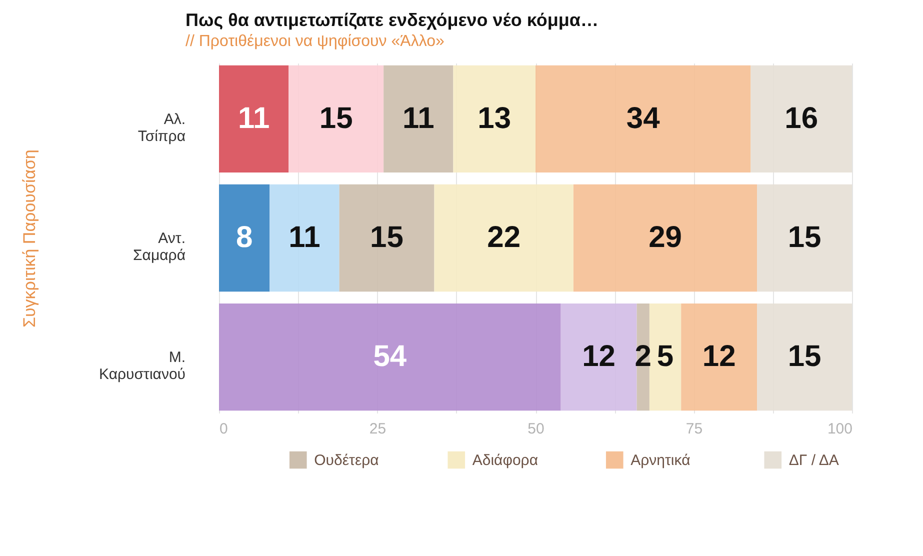  What do you see at coordinates (839, 429) in the screenshot?
I see `x-tick-label: 100` at bounding box center [839, 429].